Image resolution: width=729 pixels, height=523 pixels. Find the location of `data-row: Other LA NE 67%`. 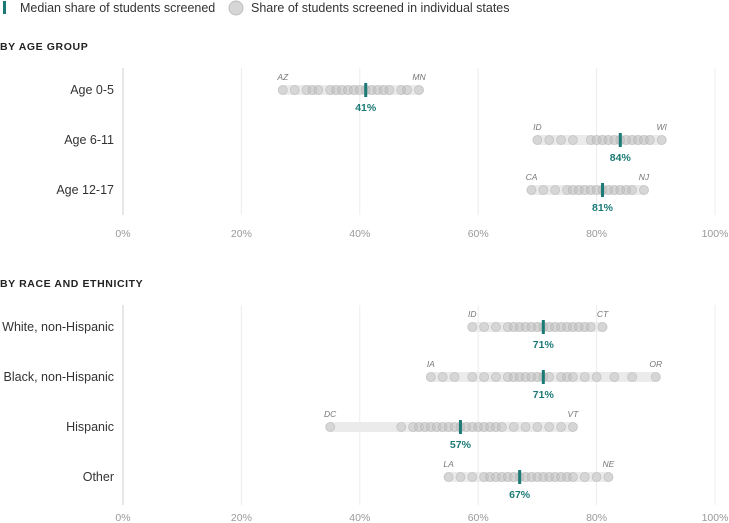

data-row: Other LA NE 67% is located at coordinates (349, 480).